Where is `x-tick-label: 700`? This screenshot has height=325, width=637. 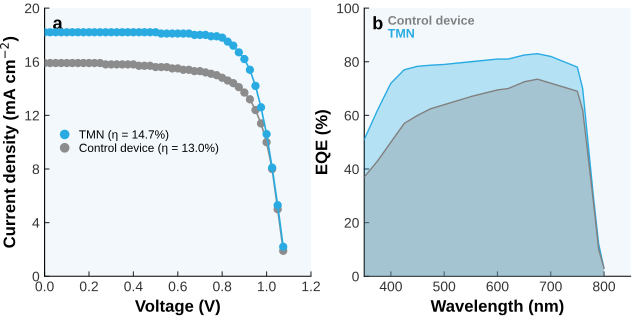 x-tick-label: 700 is located at coordinates (551, 286).